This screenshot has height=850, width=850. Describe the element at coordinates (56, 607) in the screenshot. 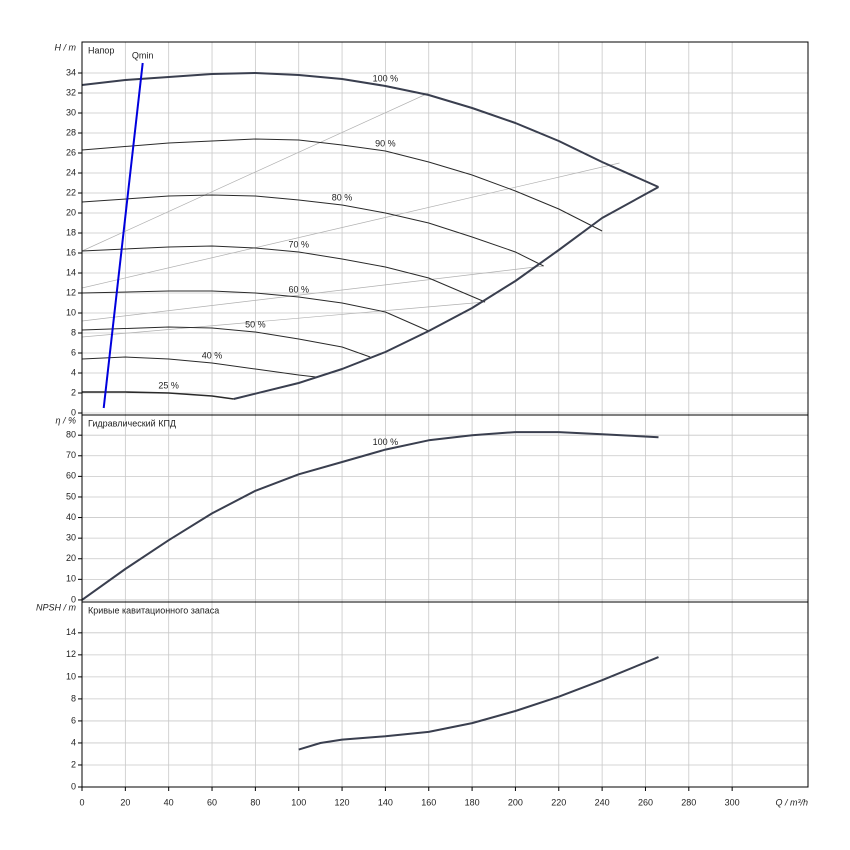

I see `y-axis-label: NPSH / m` at that location.